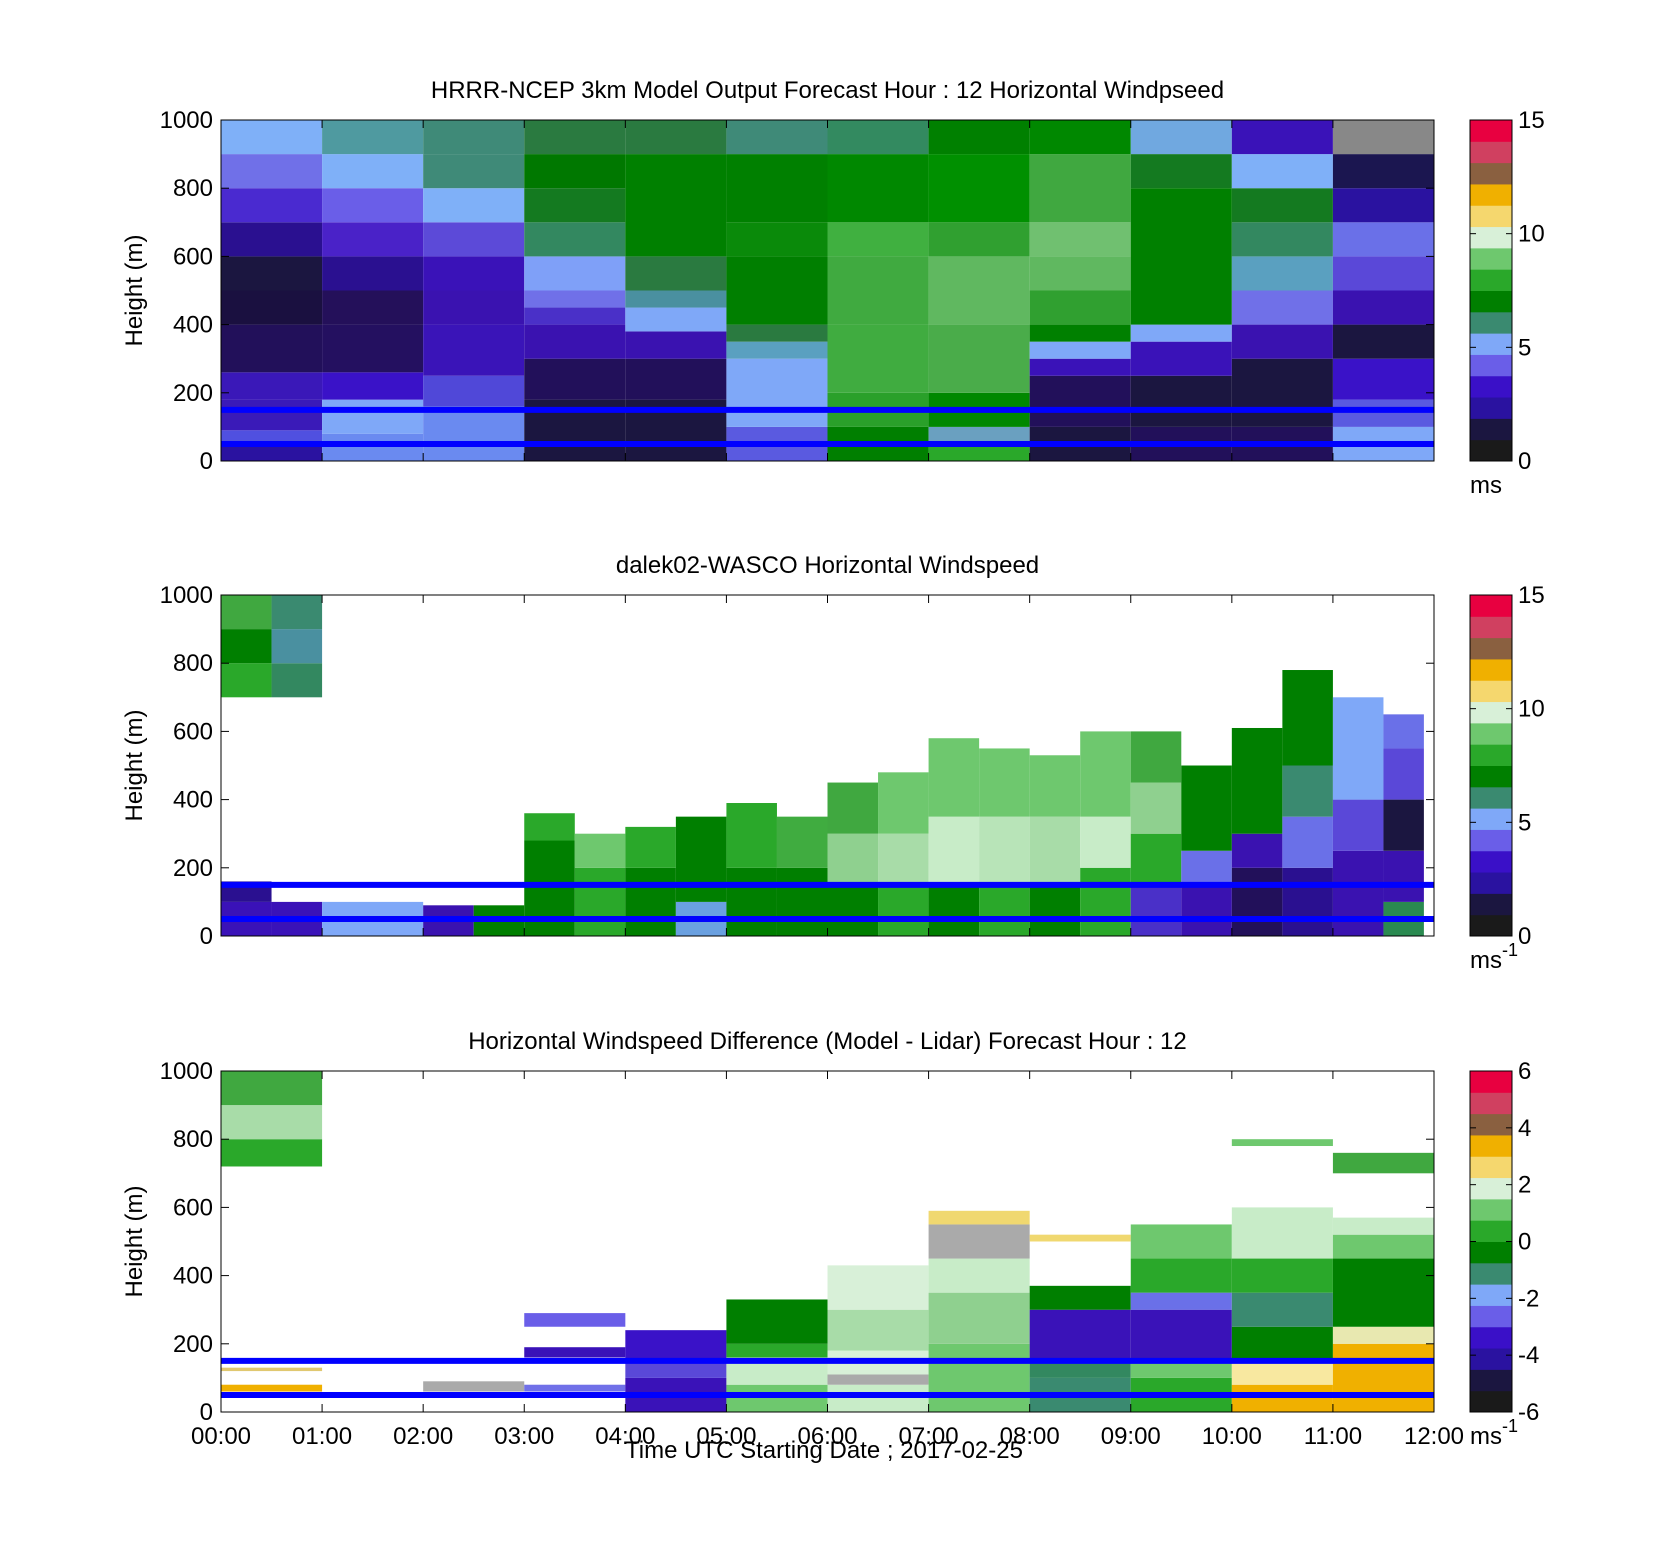 This screenshot has height=1561, width=1680. I want to click on x-tick-label: 09:00, so click(1131, 1436).